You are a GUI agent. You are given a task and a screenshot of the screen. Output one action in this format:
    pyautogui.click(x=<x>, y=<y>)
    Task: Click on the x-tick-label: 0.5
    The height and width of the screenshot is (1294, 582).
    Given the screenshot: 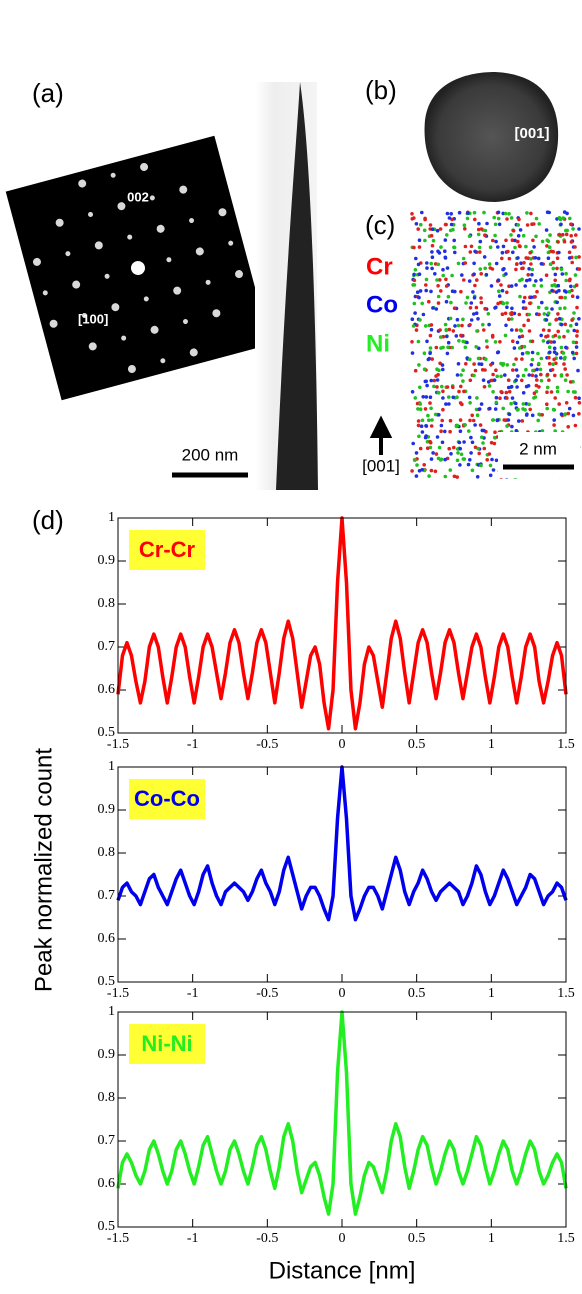 What is the action you would take?
    pyautogui.click(x=417, y=993)
    